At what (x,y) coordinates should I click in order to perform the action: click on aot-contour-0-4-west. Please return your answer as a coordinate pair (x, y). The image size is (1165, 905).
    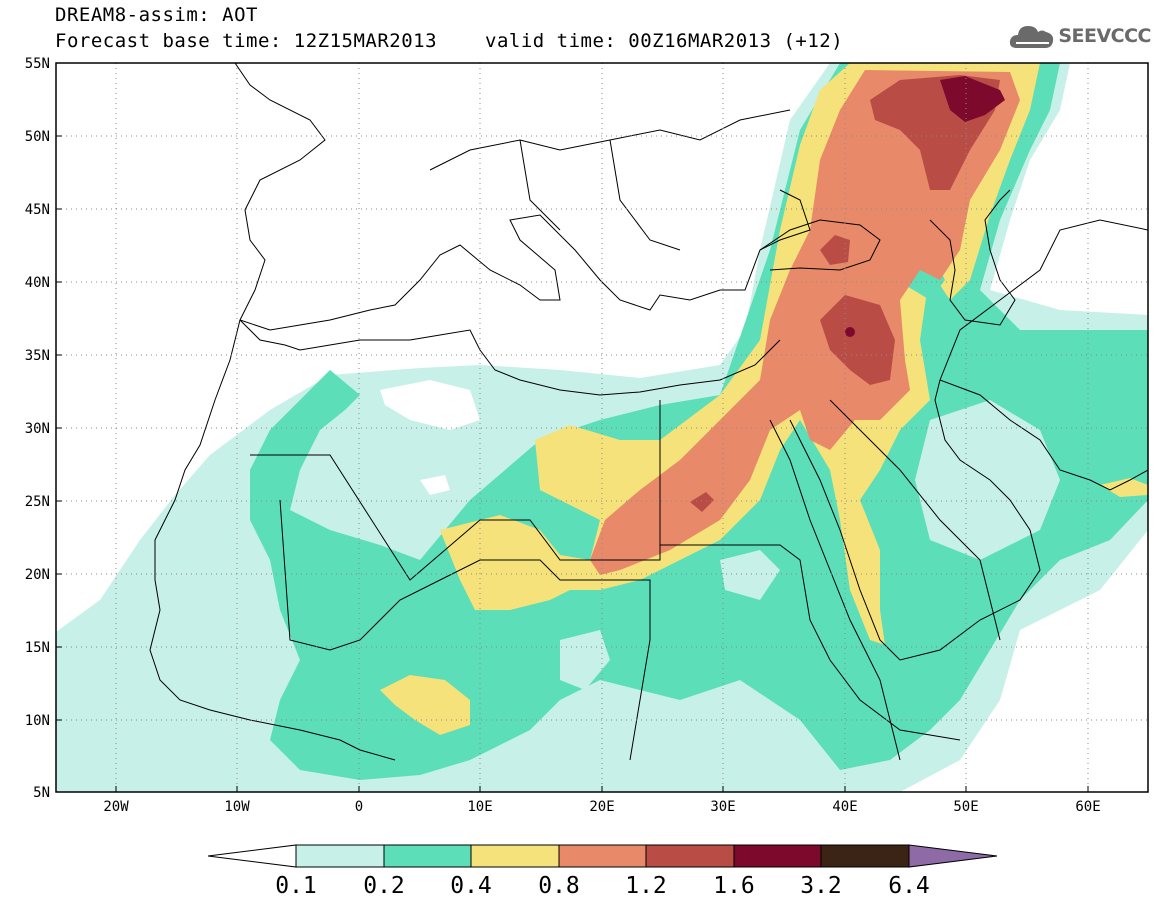
    Looking at the image, I should click on (425, 705).